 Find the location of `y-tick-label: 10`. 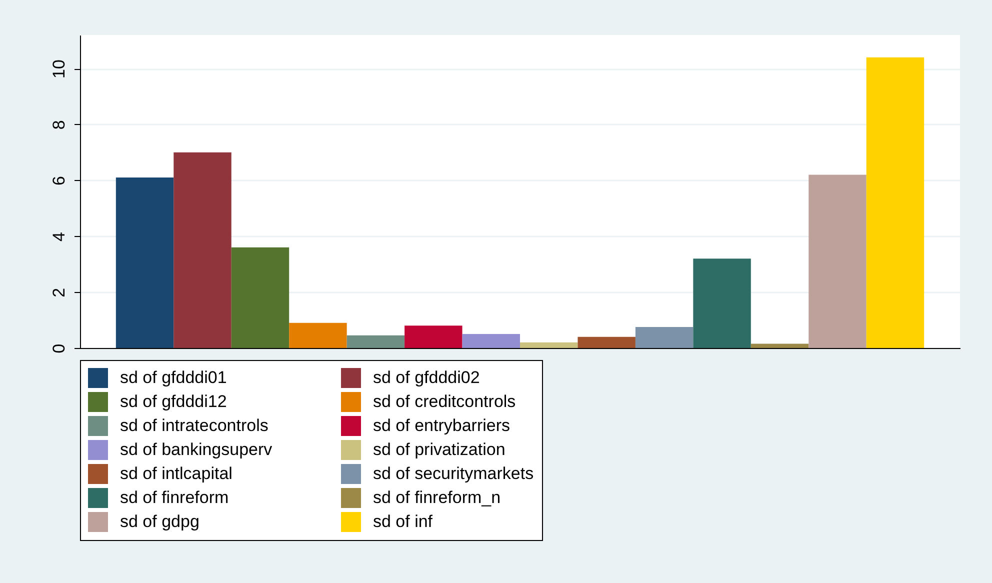

y-tick-label: 10 is located at coordinates (59, 69).